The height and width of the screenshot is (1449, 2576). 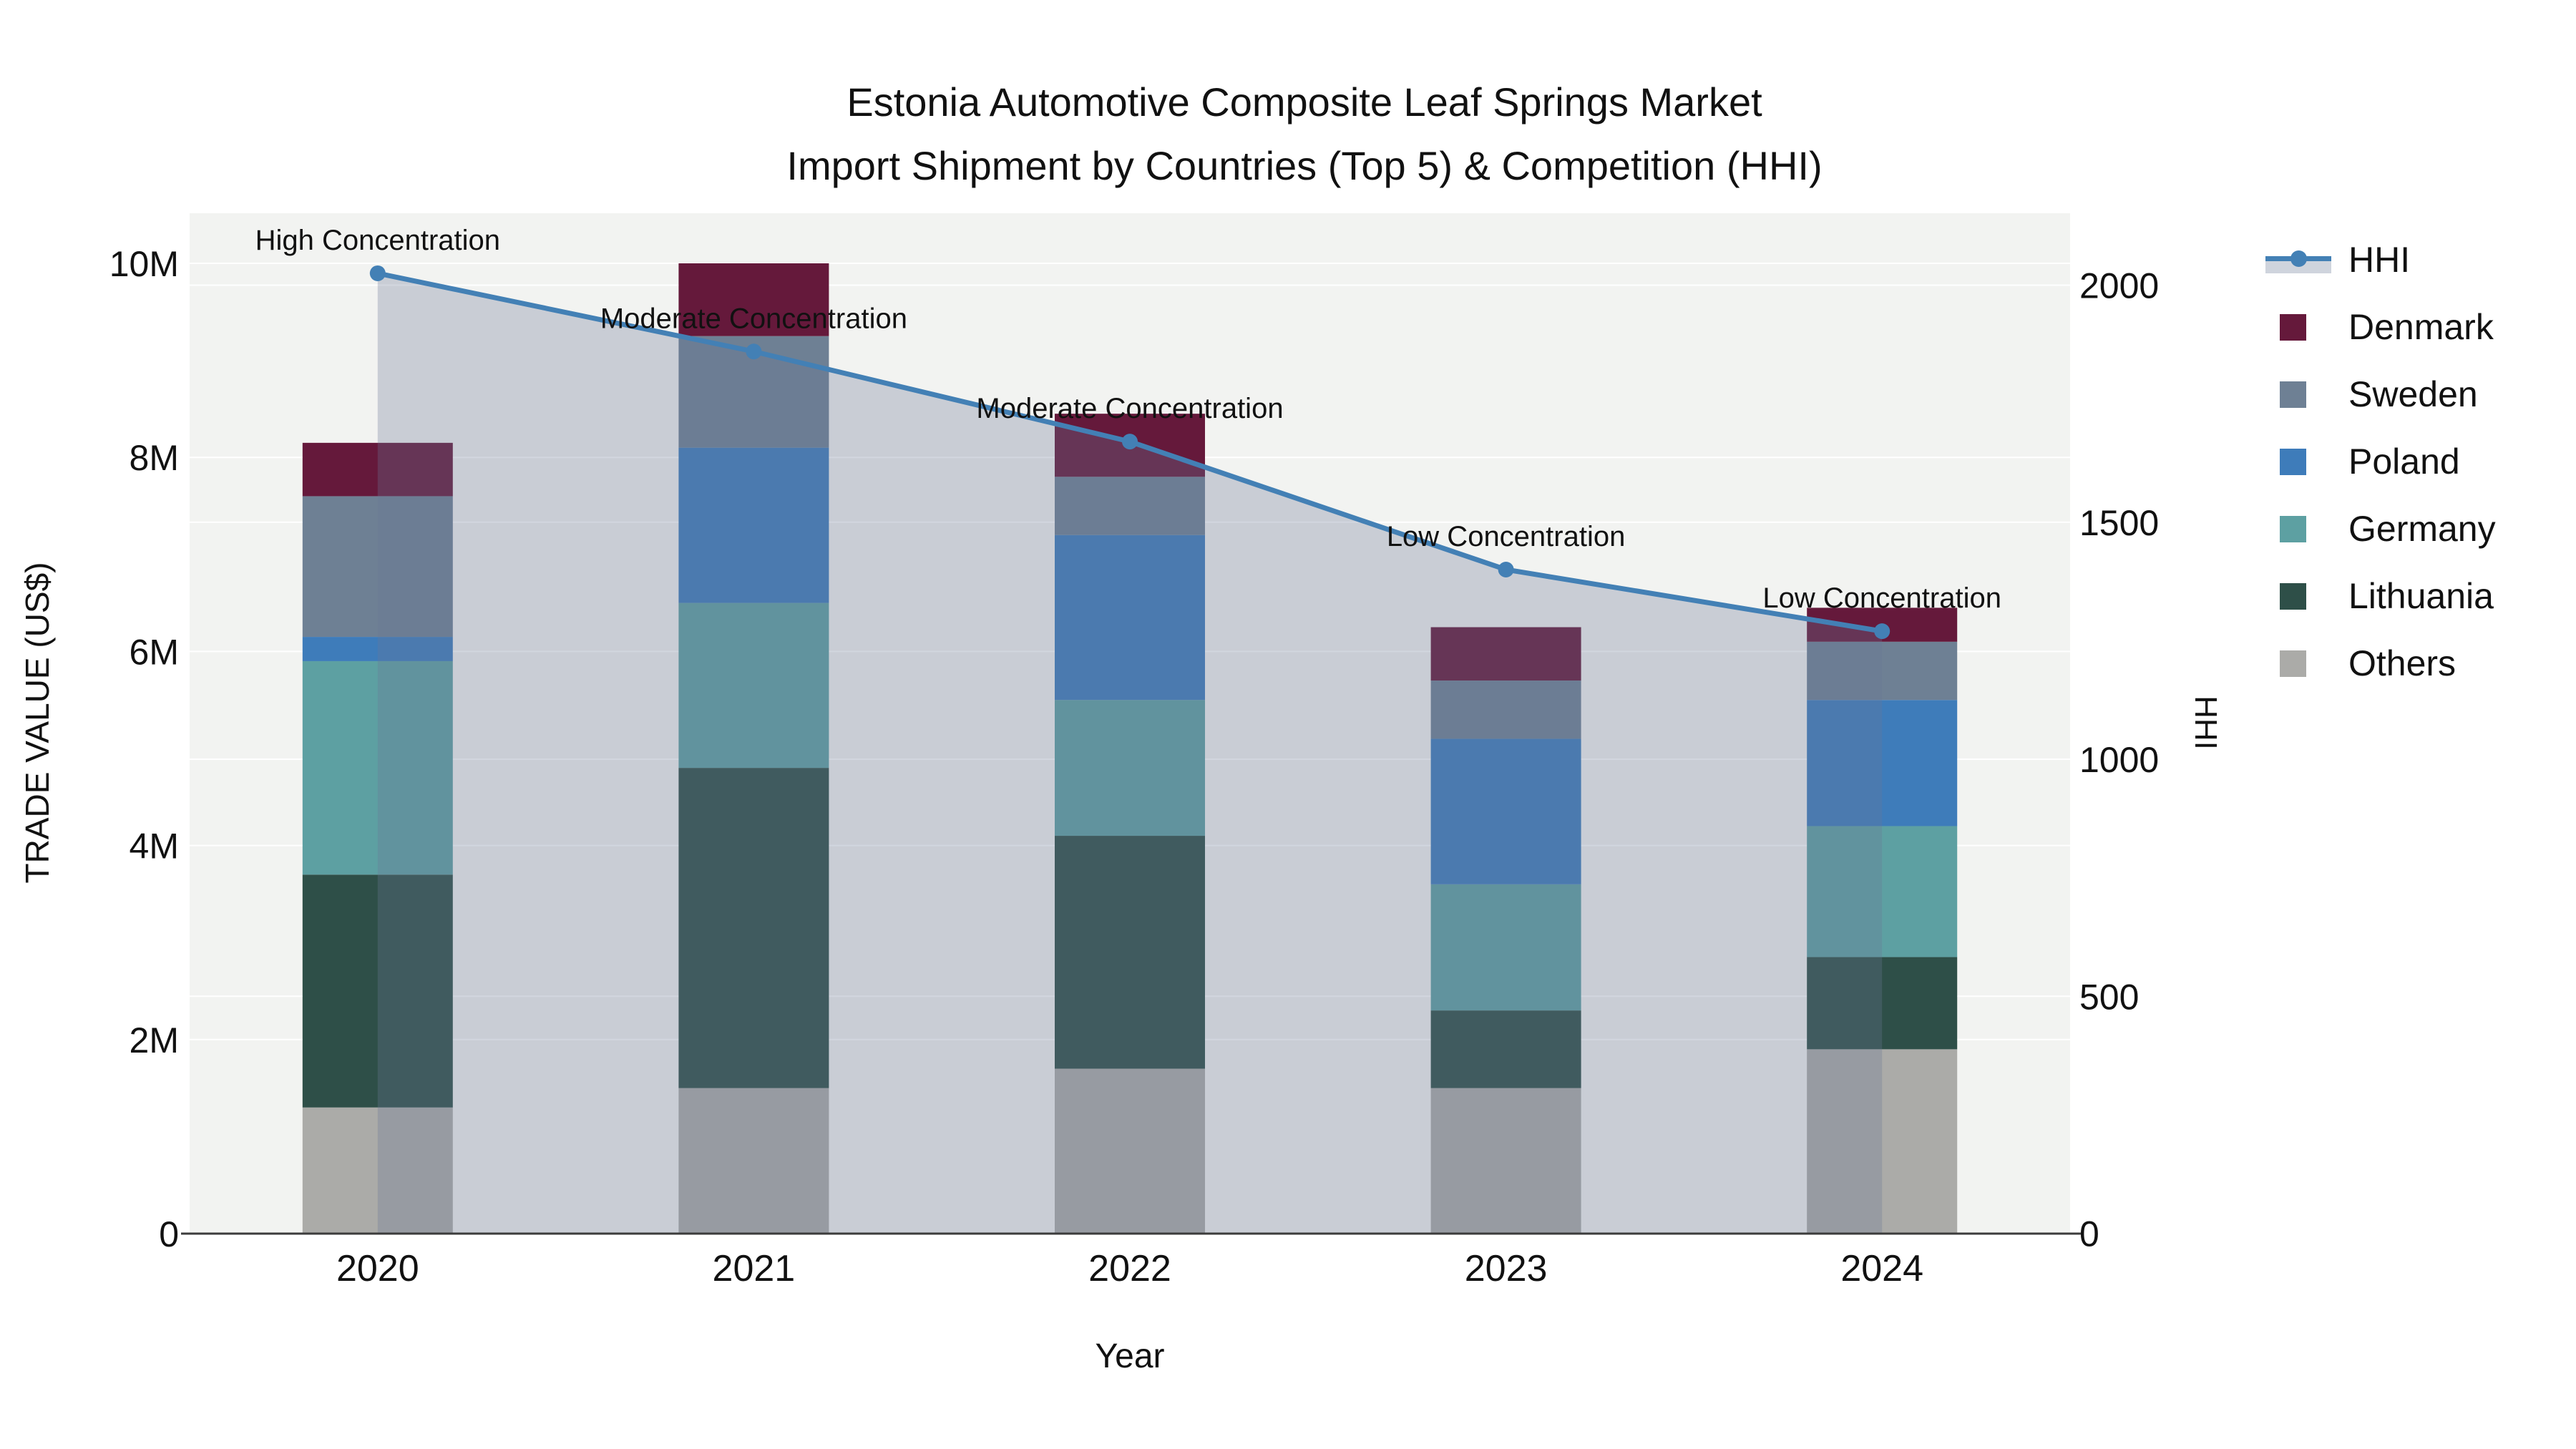 What do you see at coordinates (1130, 1151) in the screenshot?
I see `bar-segment-others-2022` at bounding box center [1130, 1151].